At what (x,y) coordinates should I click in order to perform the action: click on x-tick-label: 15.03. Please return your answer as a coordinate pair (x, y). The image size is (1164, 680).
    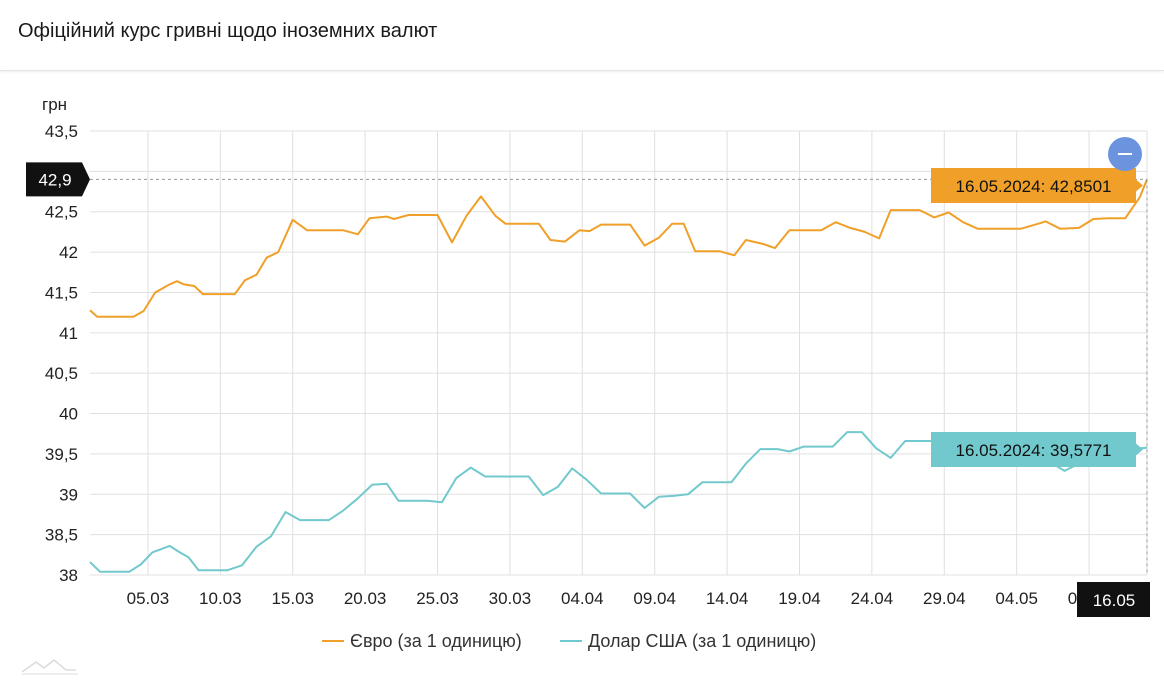
    Looking at the image, I should click on (292, 598).